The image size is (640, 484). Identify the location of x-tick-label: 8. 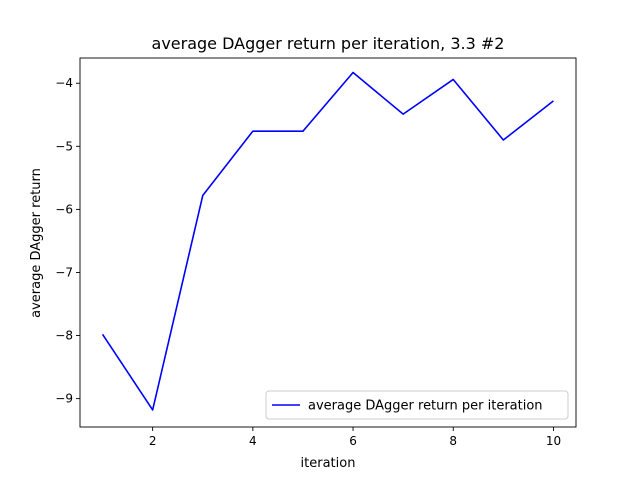
(453, 441).